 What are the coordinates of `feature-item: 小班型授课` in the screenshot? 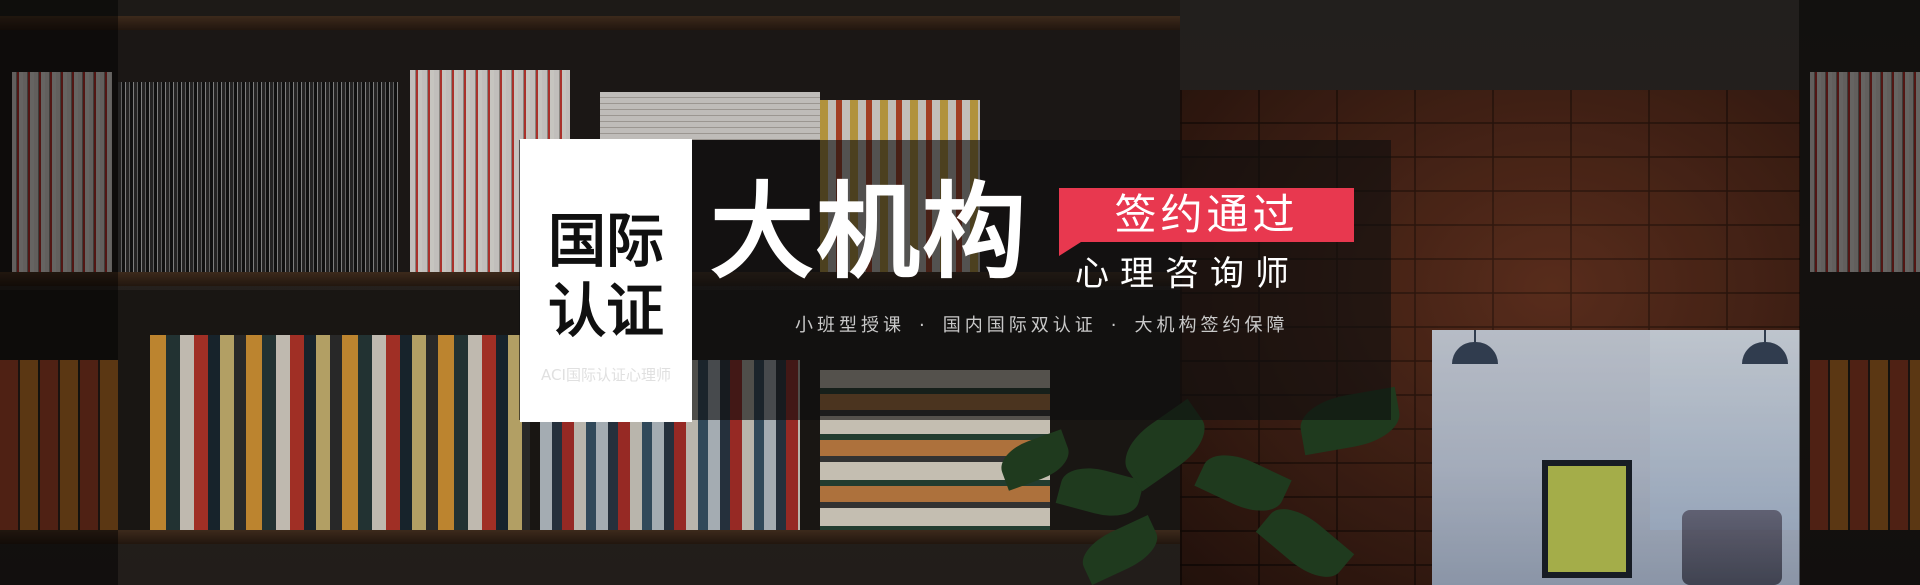 It's located at (850, 325).